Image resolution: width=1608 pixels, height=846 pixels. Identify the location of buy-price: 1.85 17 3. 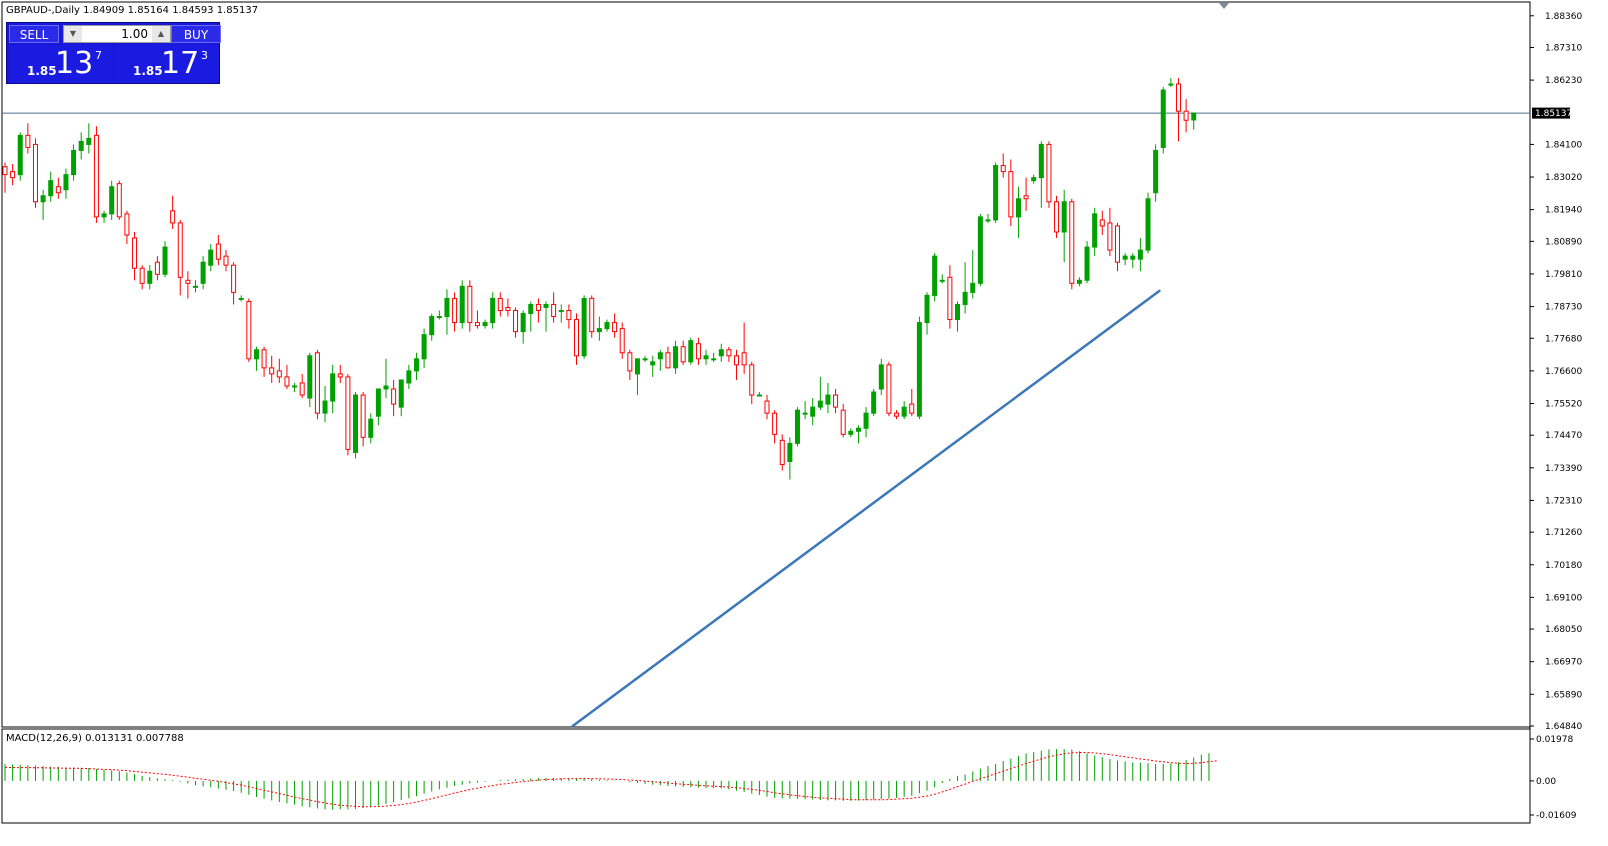
(167, 64).